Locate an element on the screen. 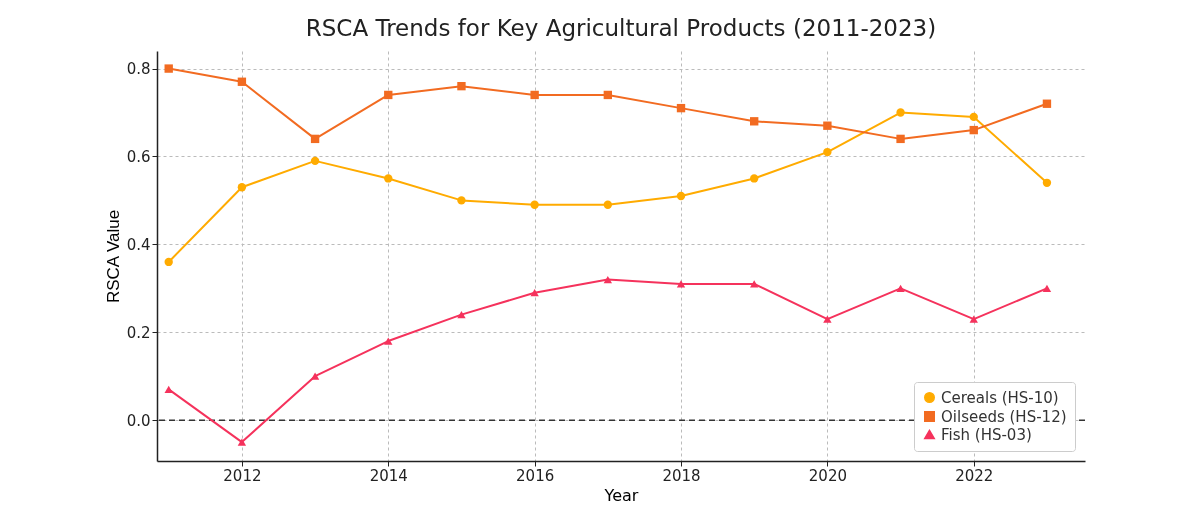 This screenshot has width=1201, height=532. legend-label: Cereals (HS-10) is located at coordinates (1000, 397).